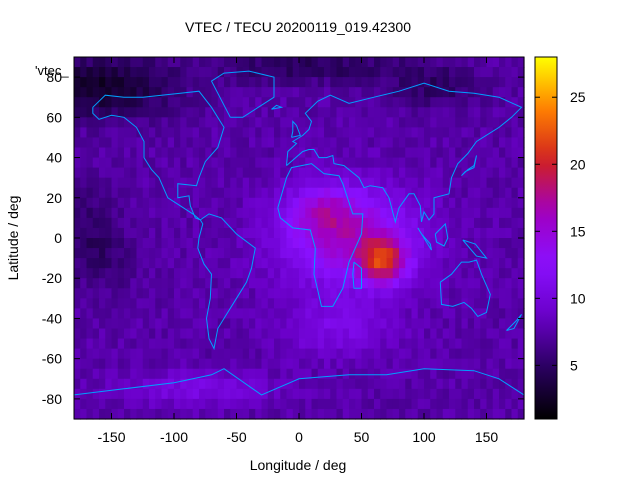  I want to click on y-tick-label: -20, so click(52, 278).